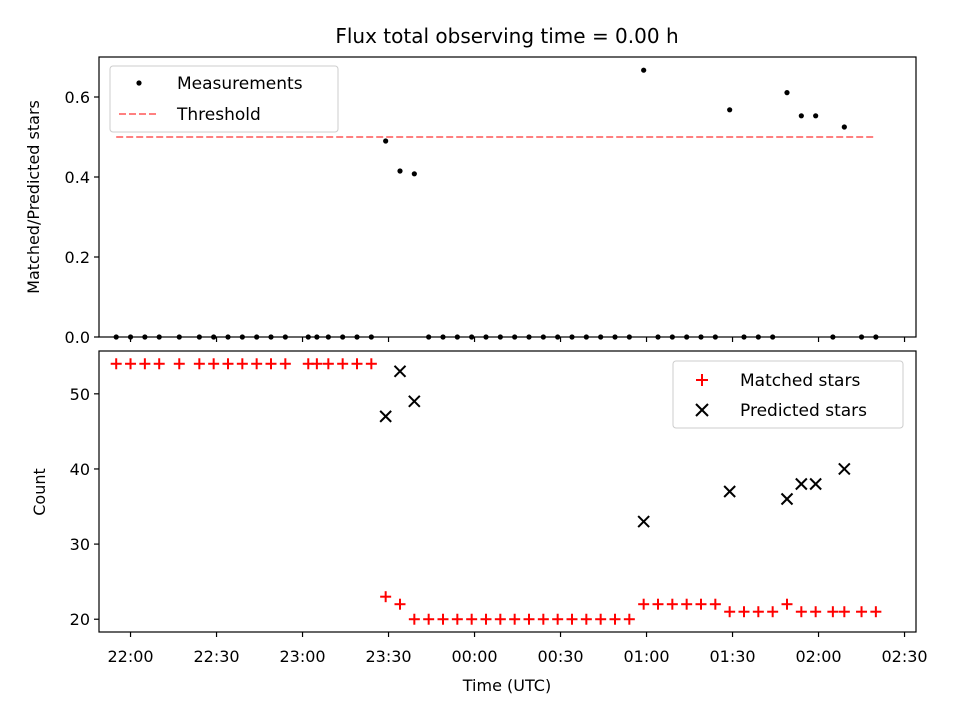 The height and width of the screenshot is (724, 960). Describe the element at coordinates (702, 410) in the screenshot. I see `legend-predicted-marker` at that location.